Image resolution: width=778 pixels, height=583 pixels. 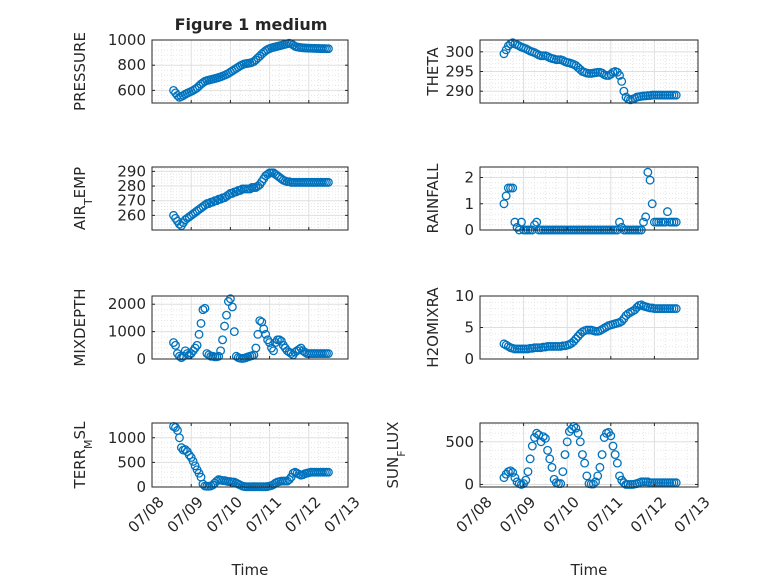 I want to click on y-tick-label: 10, so click(x=464, y=296).